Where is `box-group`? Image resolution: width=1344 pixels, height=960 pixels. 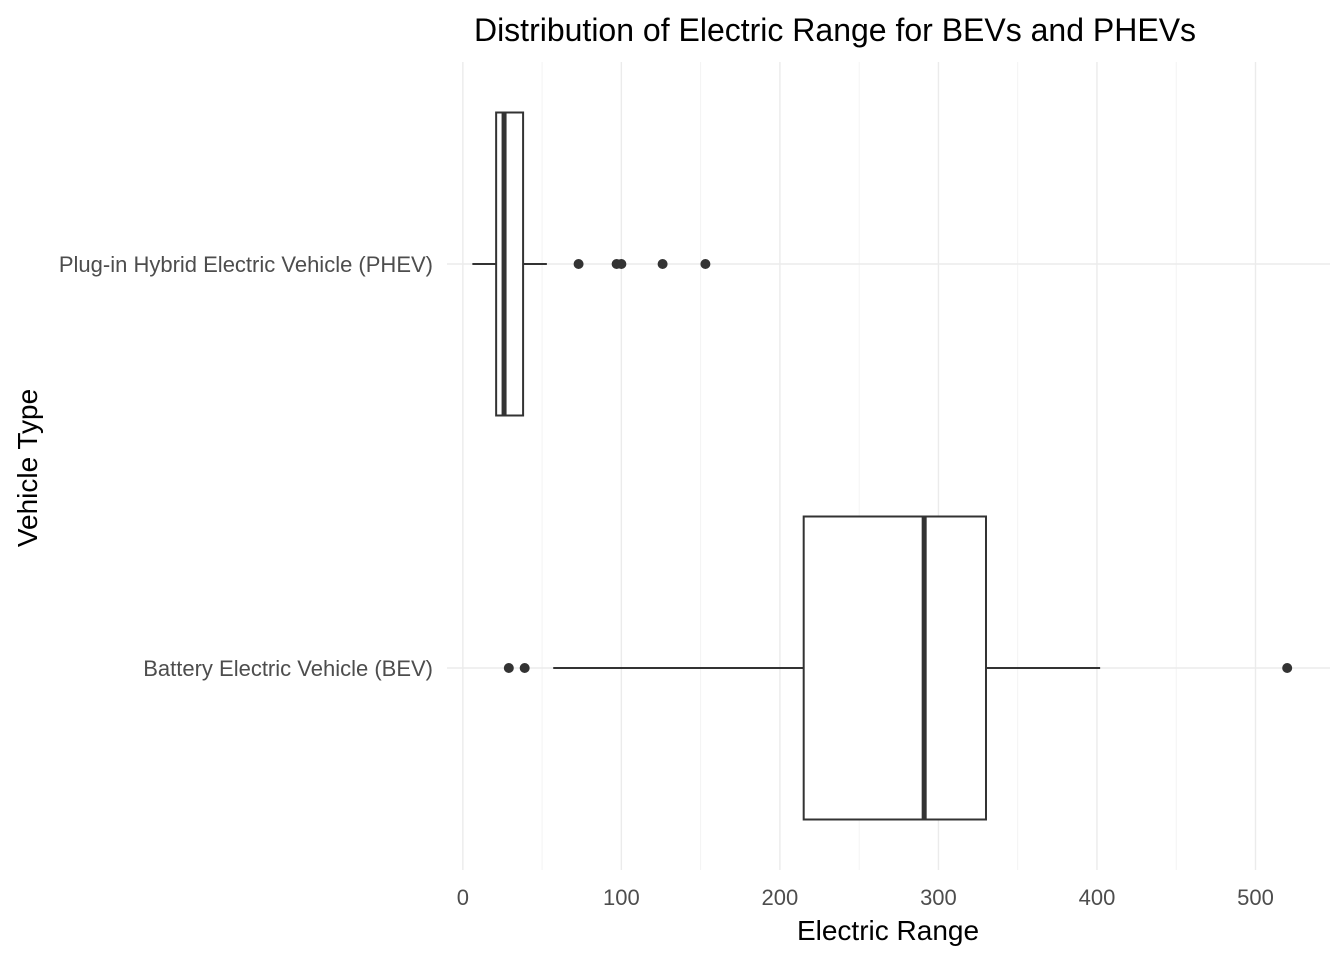 box-group is located at coordinates (591, 264).